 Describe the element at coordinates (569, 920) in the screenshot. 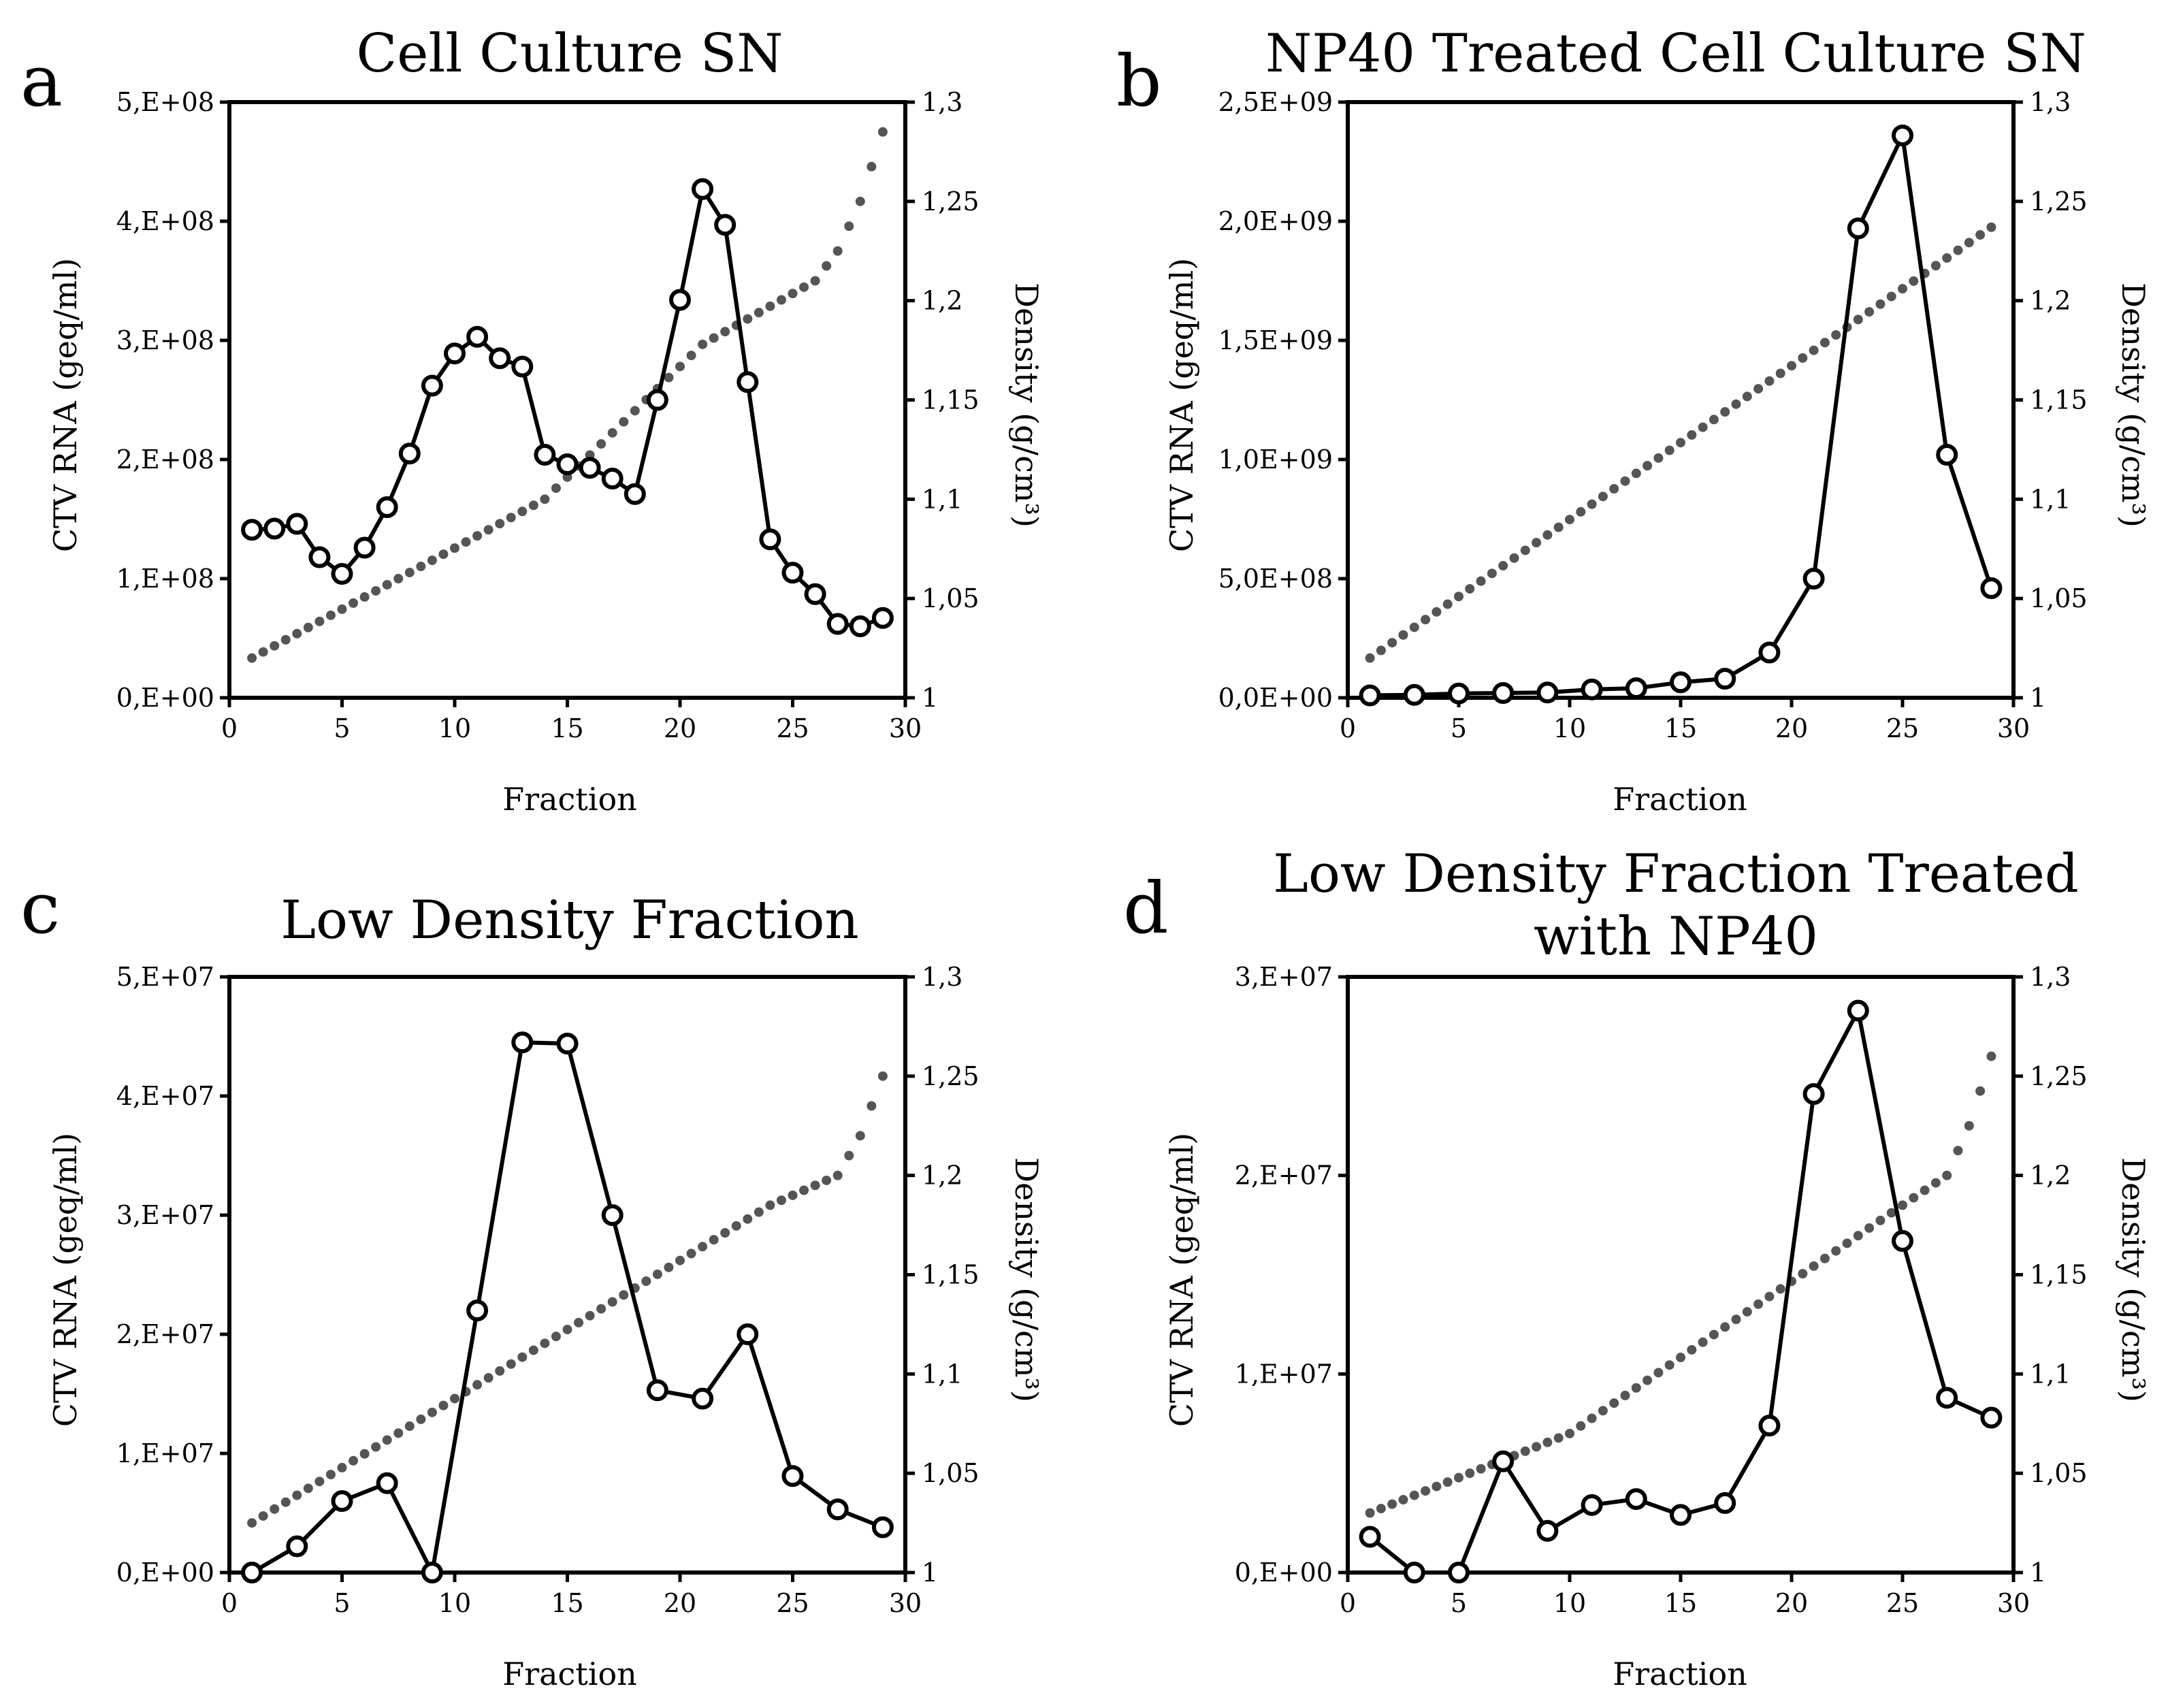

I see `chart-title-c: Low Density Fraction` at that location.